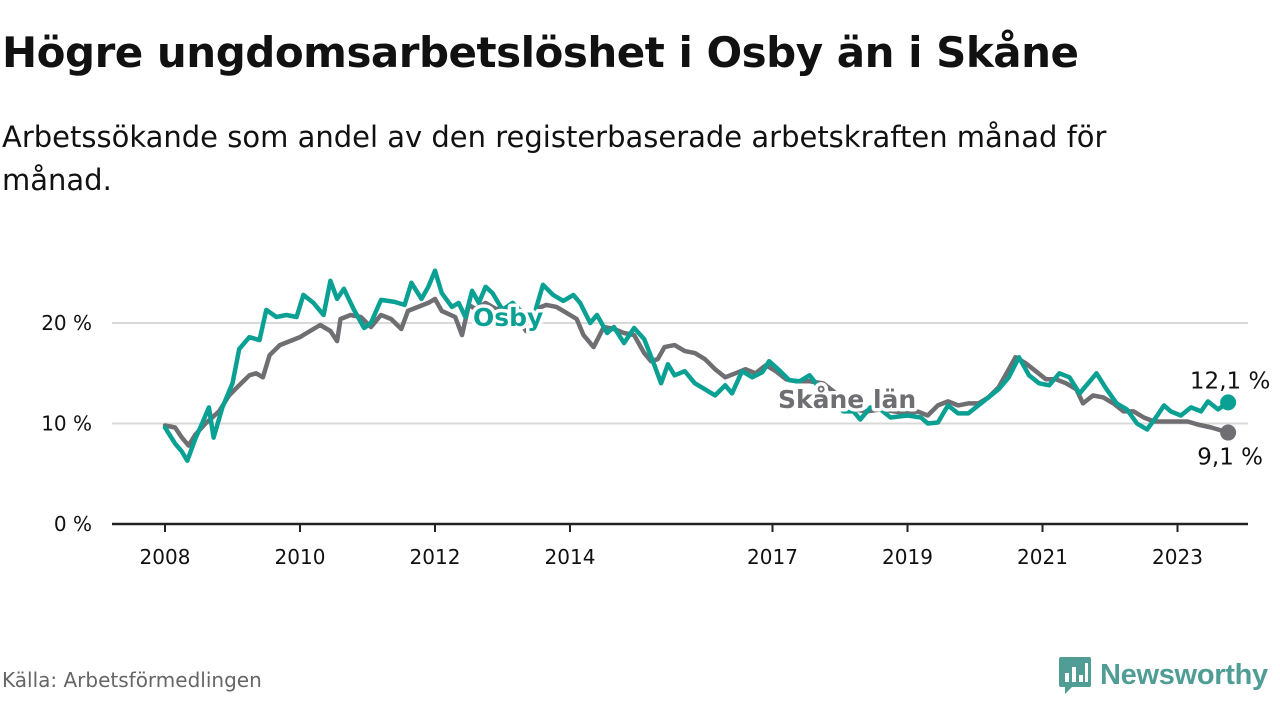 The height and width of the screenshot is (720, 1280). I want to click on x-tick-label: 2014, so click(570, 557).